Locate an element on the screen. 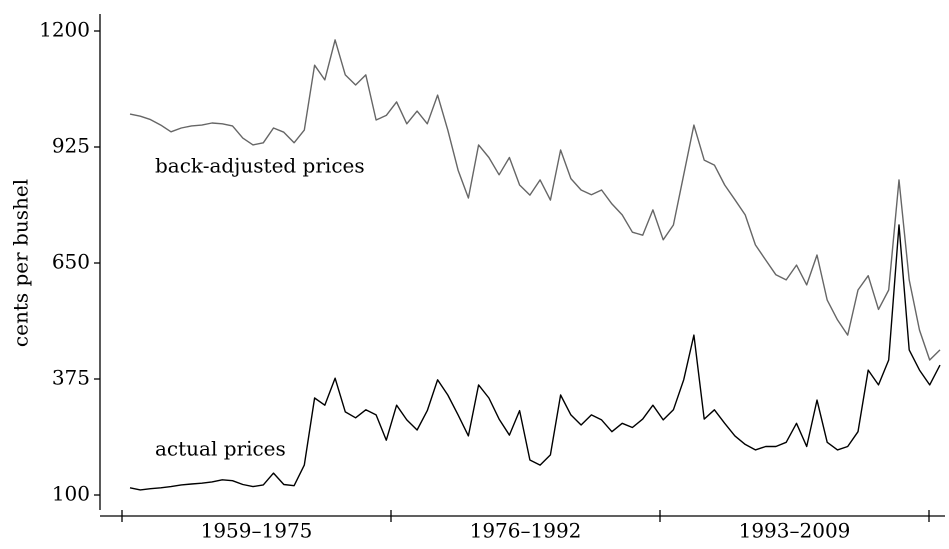 This screenshot has height=549, width=949. x-tick-label: 1976–1992 is located at coordinates (526, 531).